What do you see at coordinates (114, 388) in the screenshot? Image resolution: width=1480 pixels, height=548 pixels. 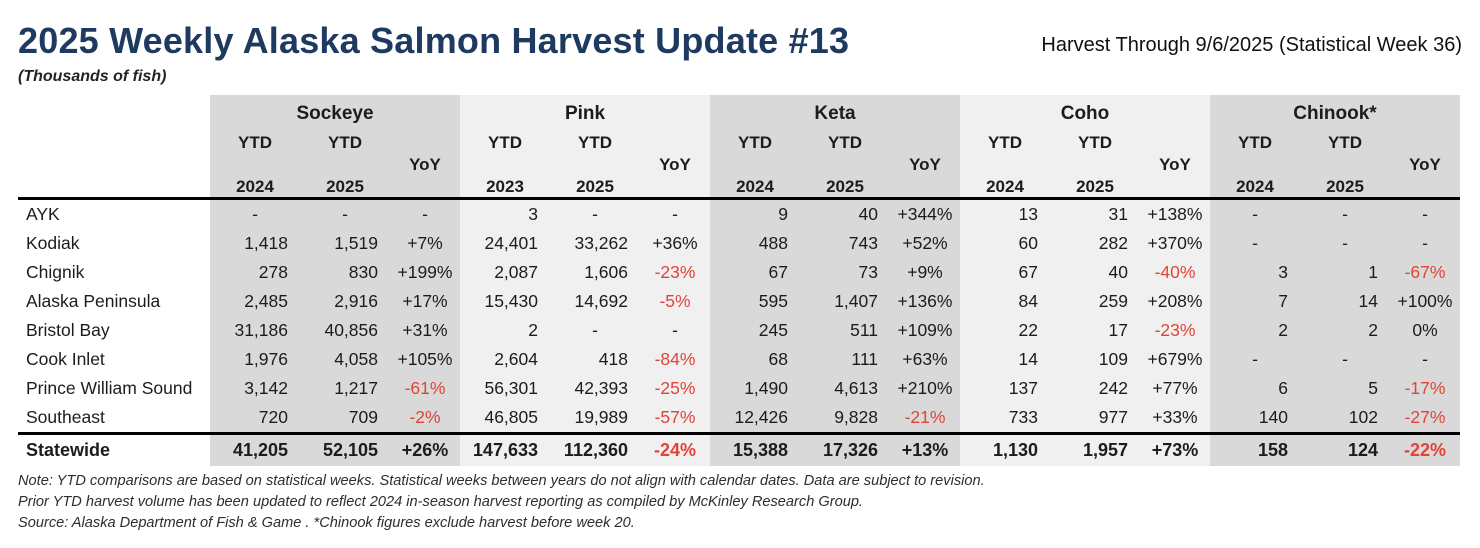 I see `region-name: Prince William Sound` at bounding box center [114, 388].